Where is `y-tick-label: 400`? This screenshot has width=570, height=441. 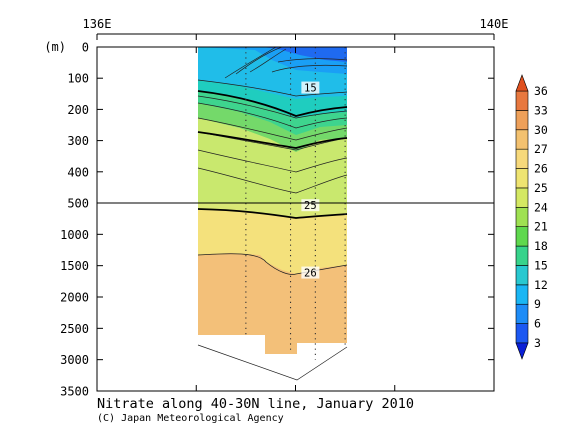
y-tick-label: 400 is located at coordinates (78, 172).